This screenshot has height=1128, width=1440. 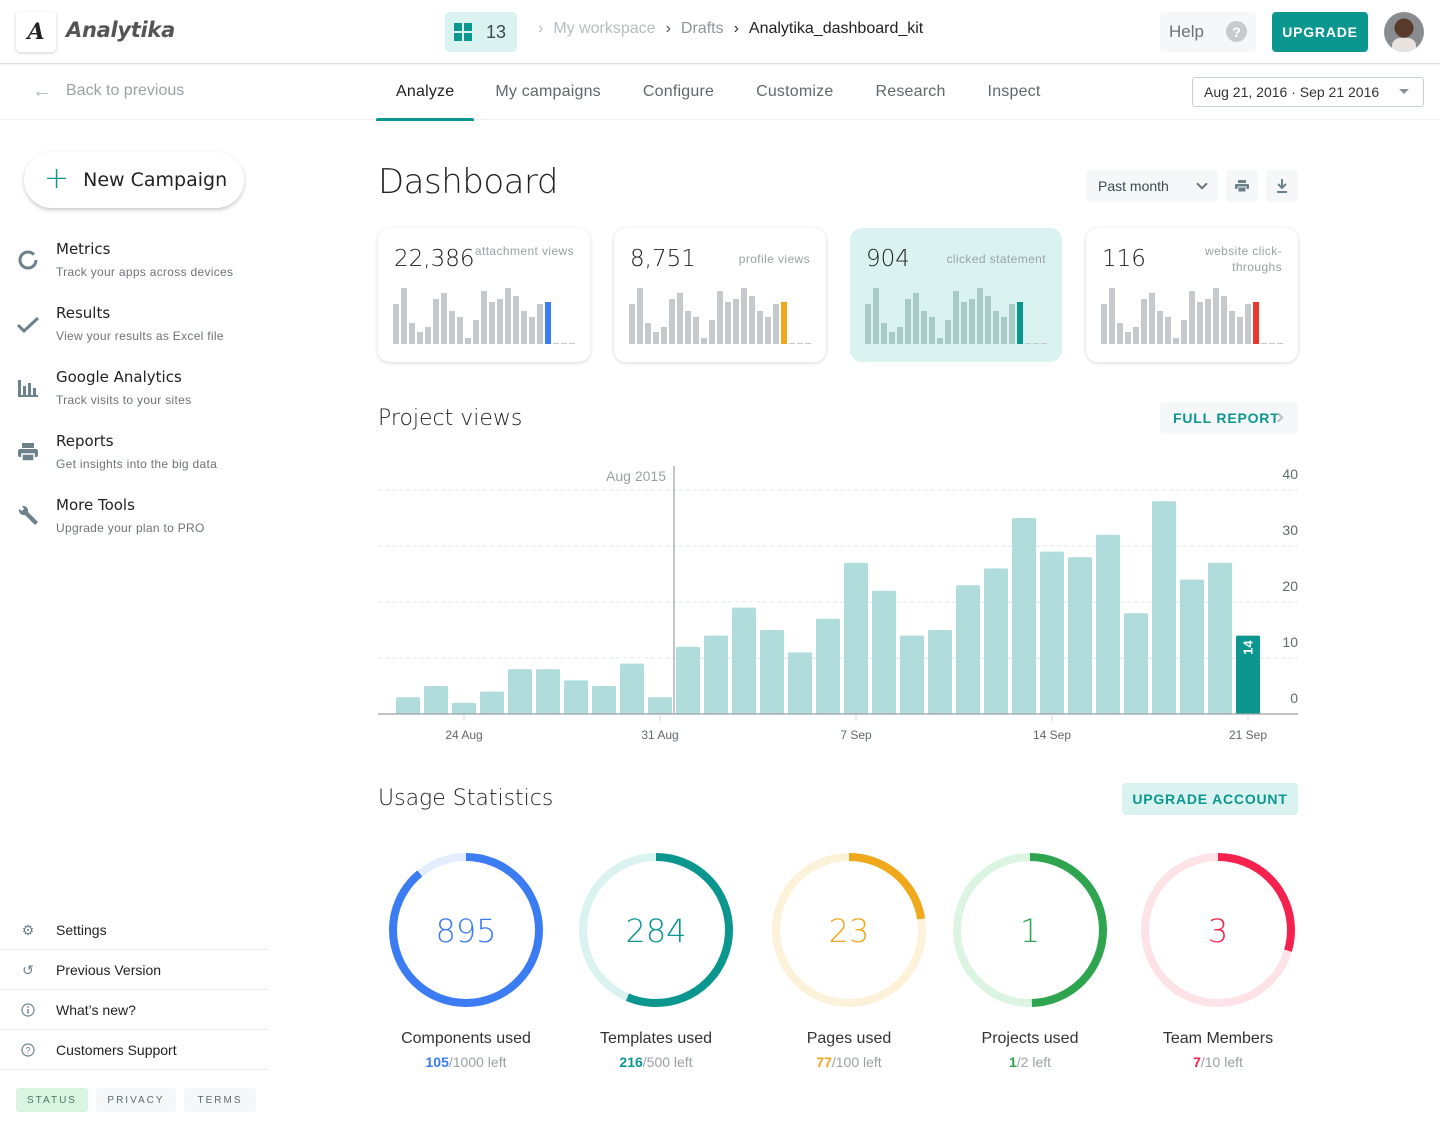 What do you see at coordinates (604, 28) in the screenshot?
I see `breadcrumb-workspace: My workspace` at bounding box center [604, 28].